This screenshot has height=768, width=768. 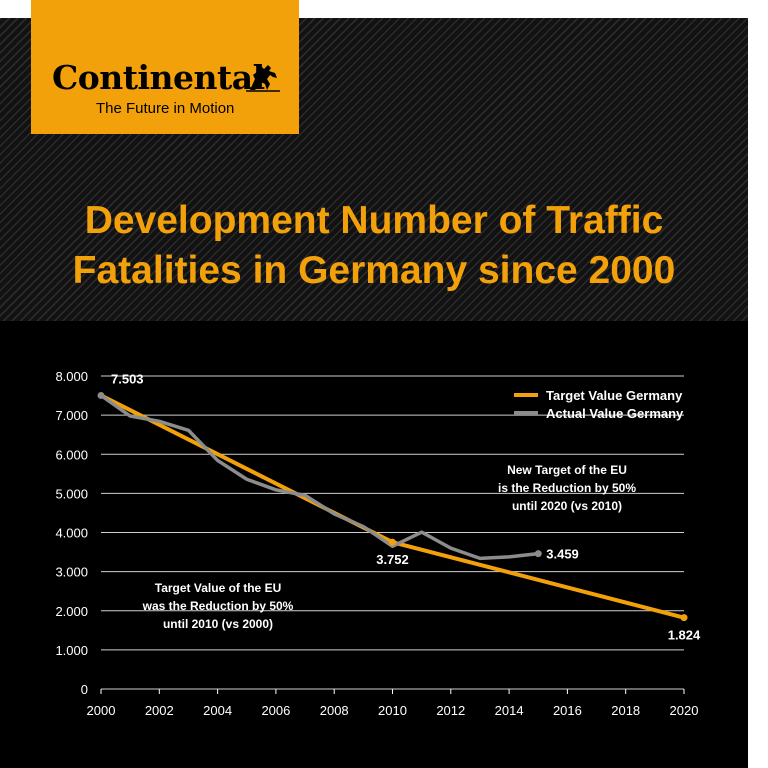 I want to click on annotation-new-target-line-1: New Target of the EU, so click(x=567, y=470).